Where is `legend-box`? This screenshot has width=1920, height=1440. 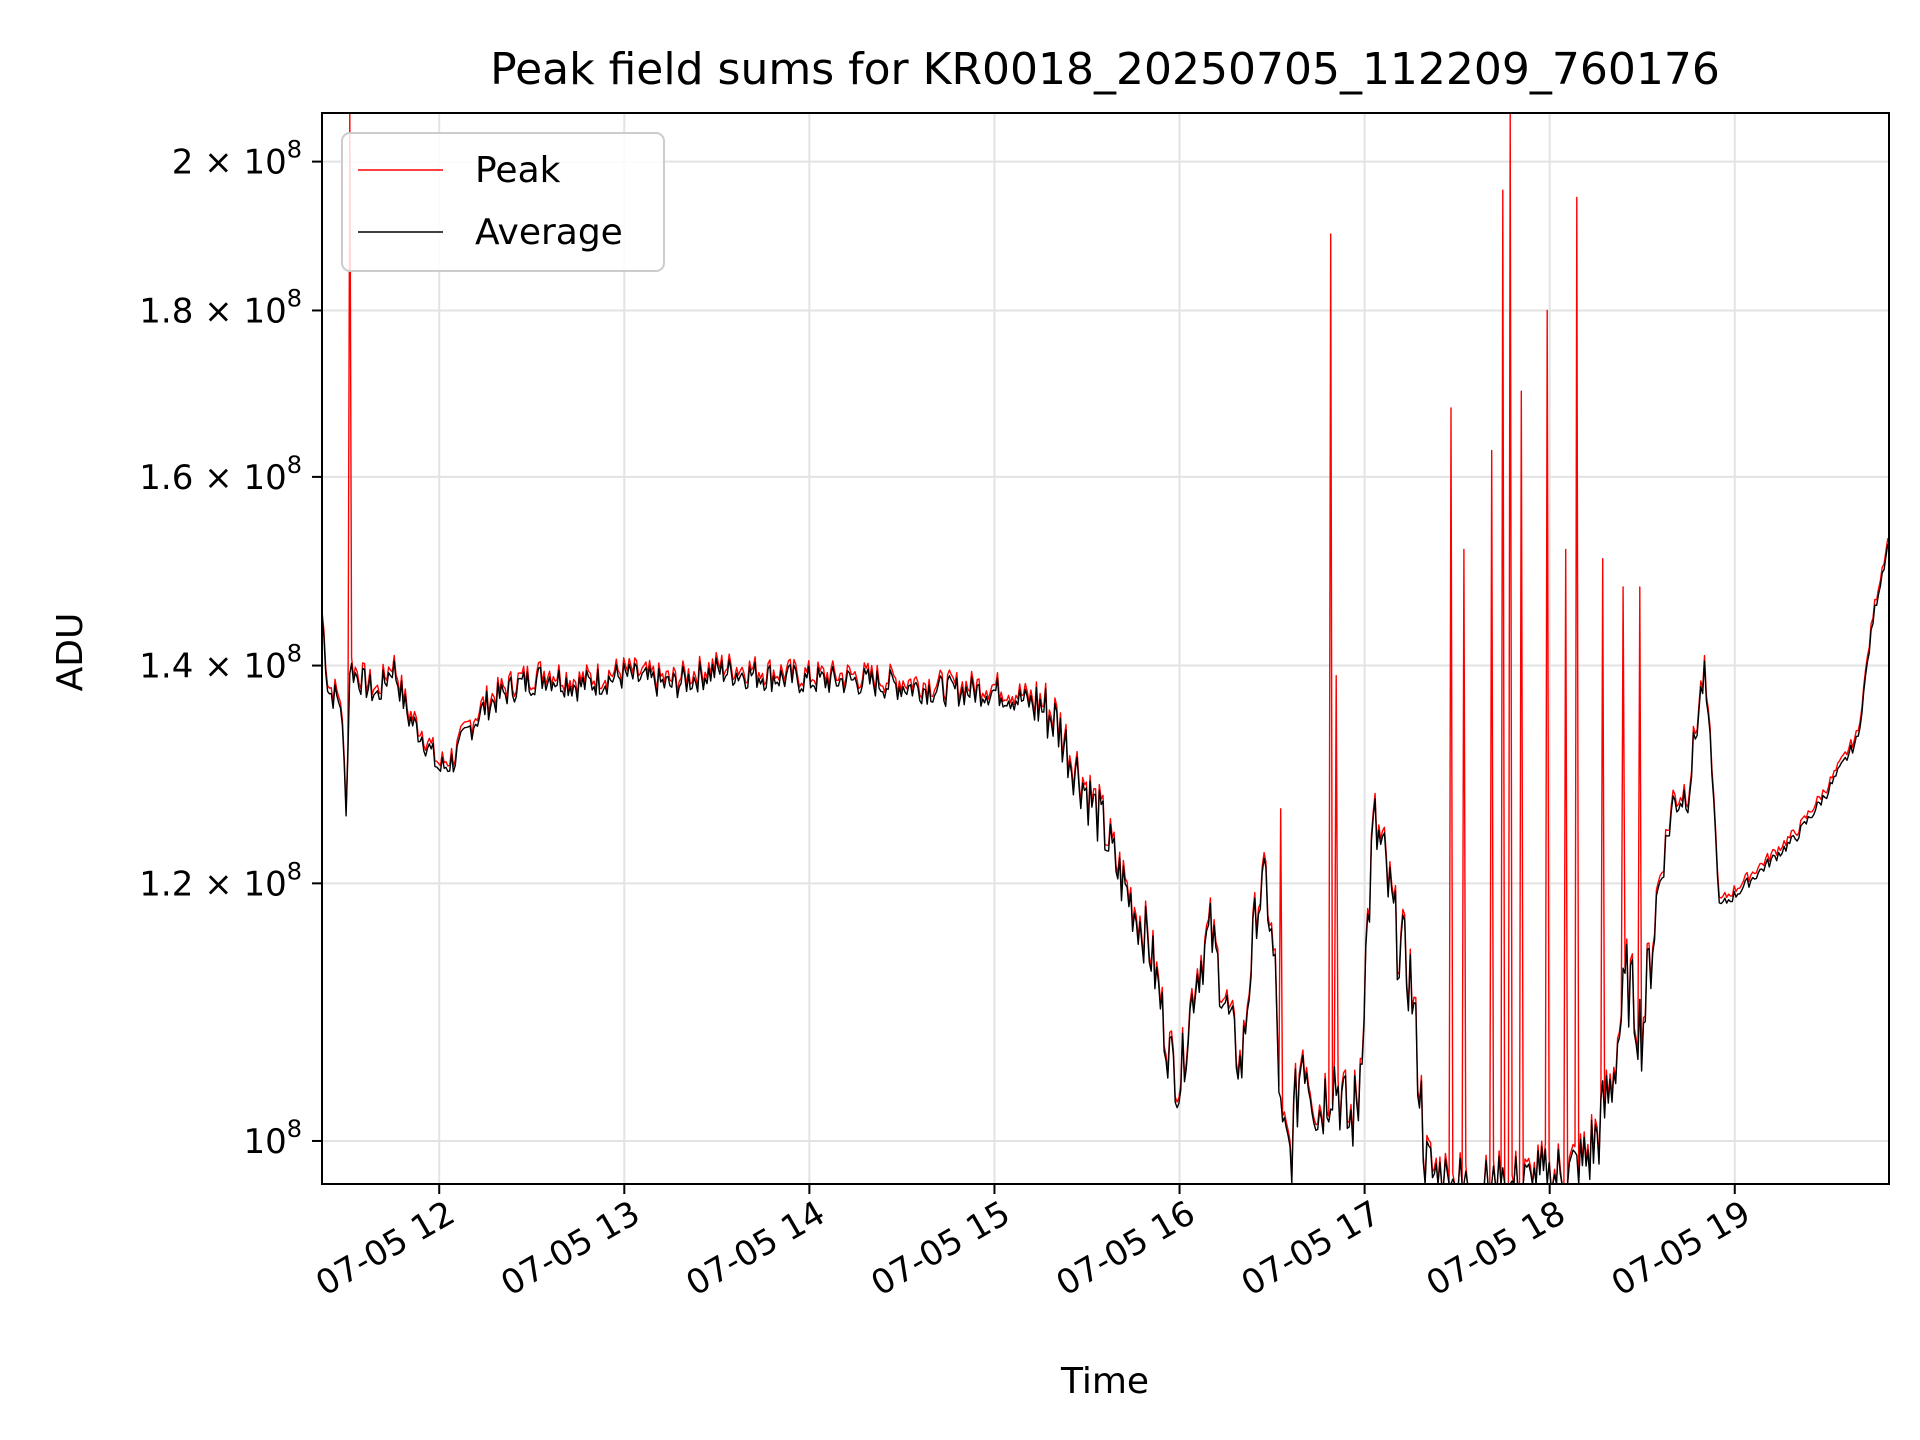
legend-box is located at coordinates (503, 202).